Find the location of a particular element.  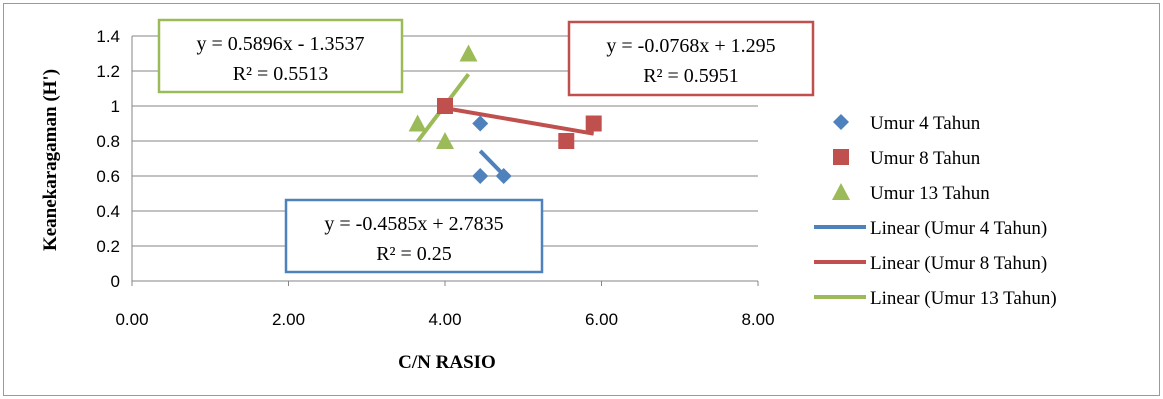

legend-label: Umur 8 Tahun is located at coordinates (925, 158).